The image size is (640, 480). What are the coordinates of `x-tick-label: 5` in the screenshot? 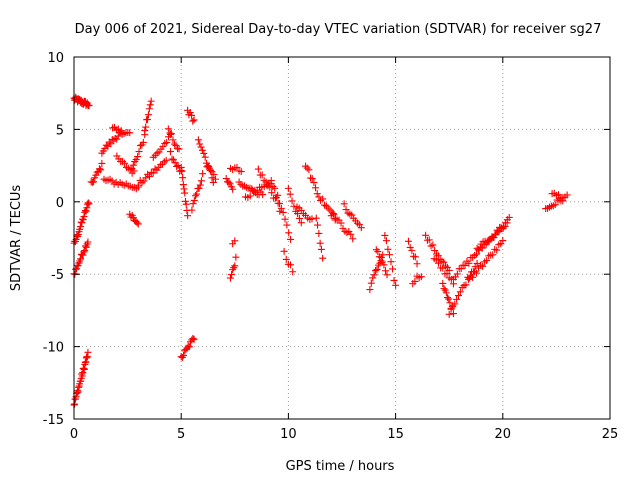 It's located at (181, 434).